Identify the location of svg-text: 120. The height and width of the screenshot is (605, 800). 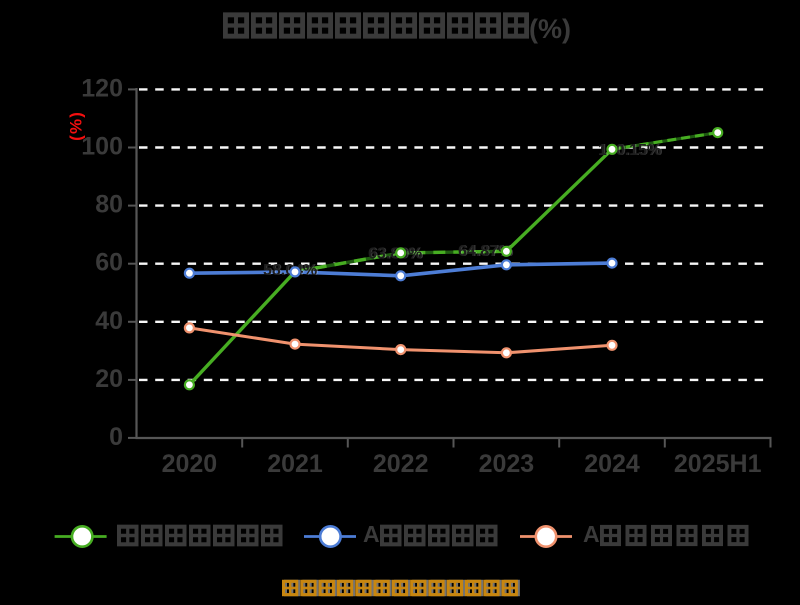
(102, 88).